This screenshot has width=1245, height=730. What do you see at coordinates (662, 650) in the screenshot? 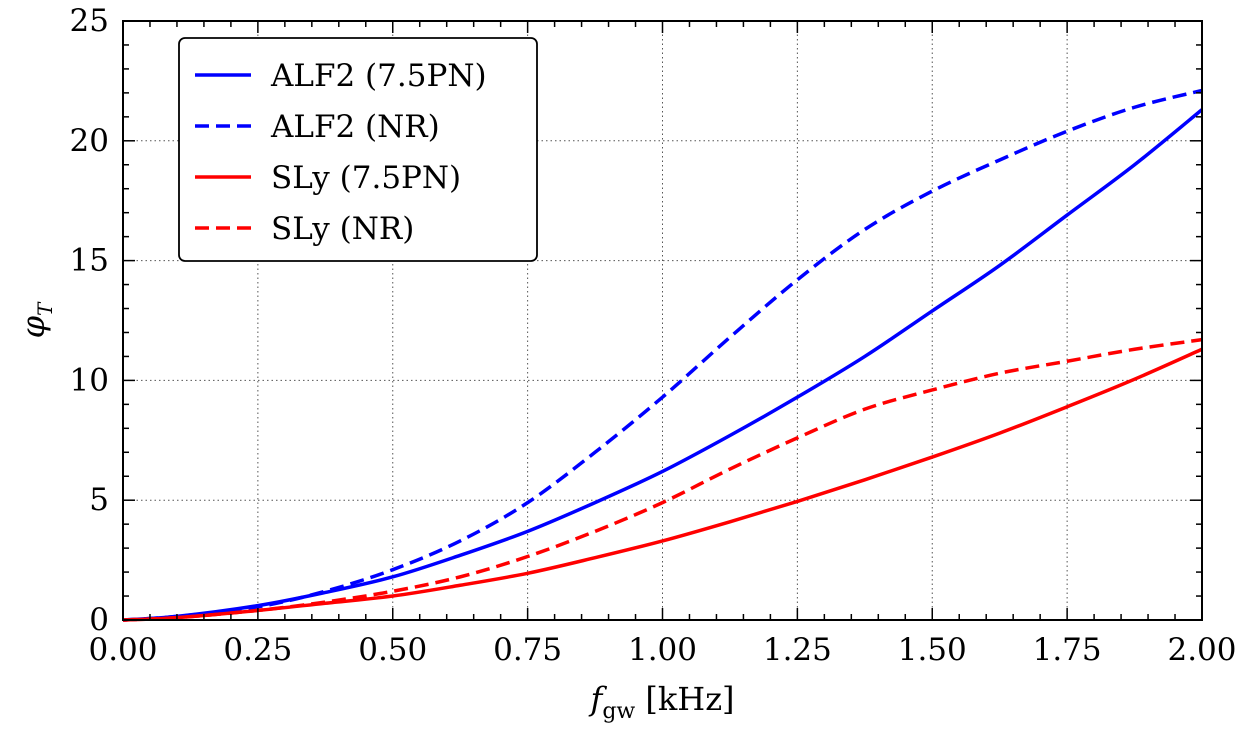
I see `x-tick-label: 1.00` at bounding box center [662, 650].